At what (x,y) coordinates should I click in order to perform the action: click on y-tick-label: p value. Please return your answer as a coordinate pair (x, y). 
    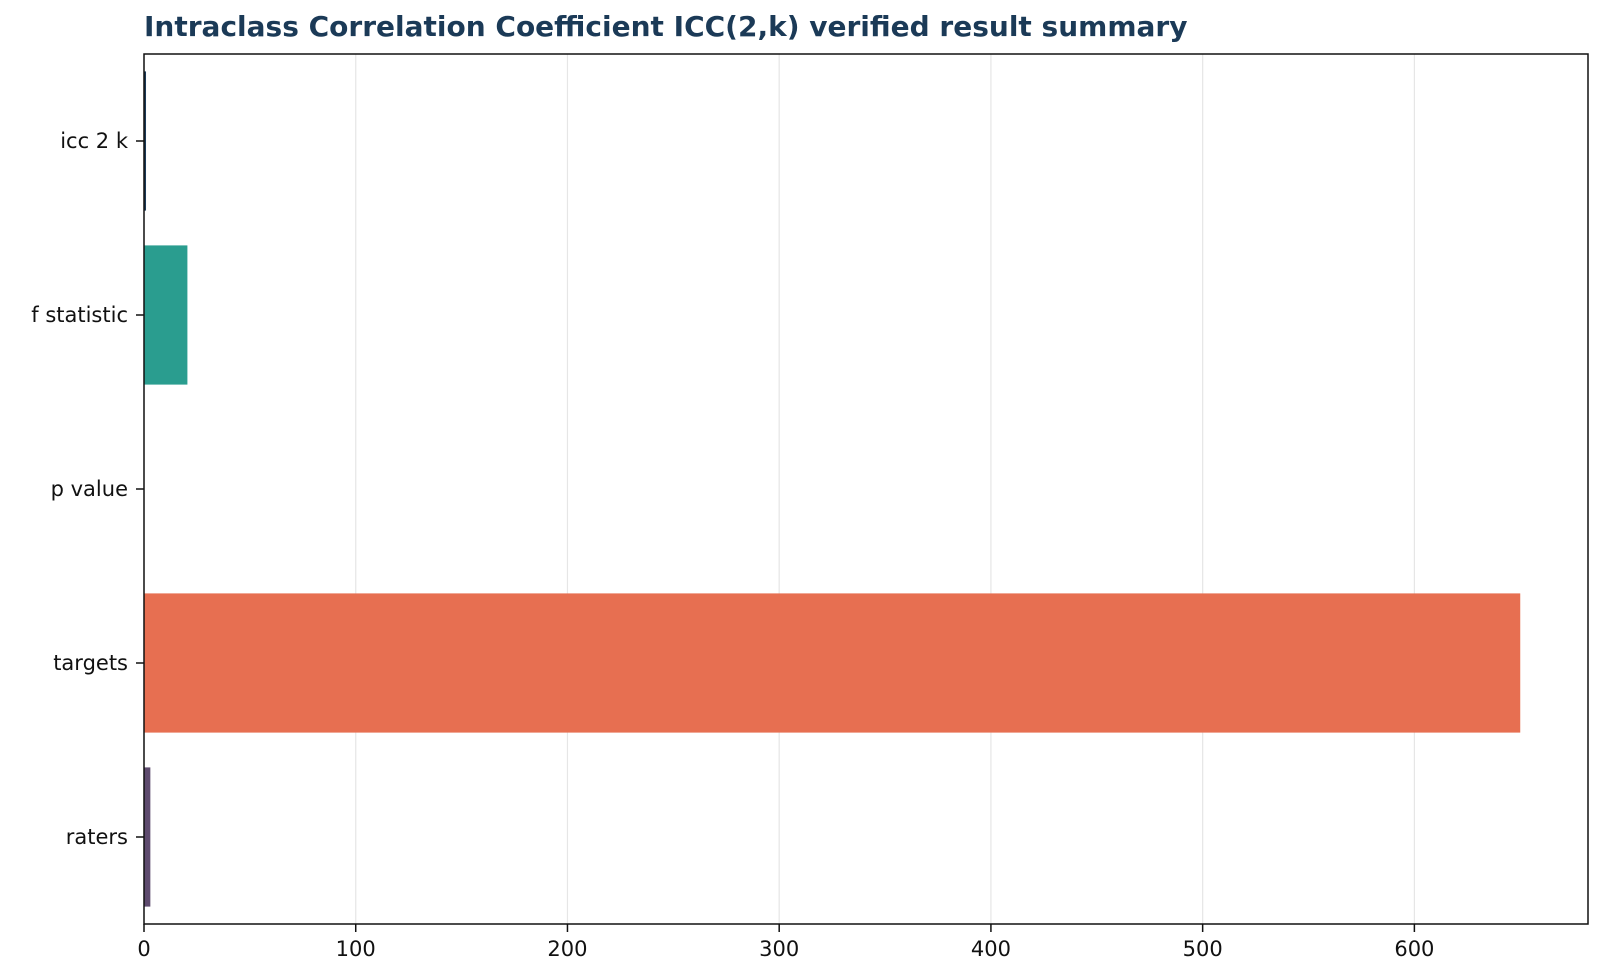
    Looking at the image, I should click on (89, 489).